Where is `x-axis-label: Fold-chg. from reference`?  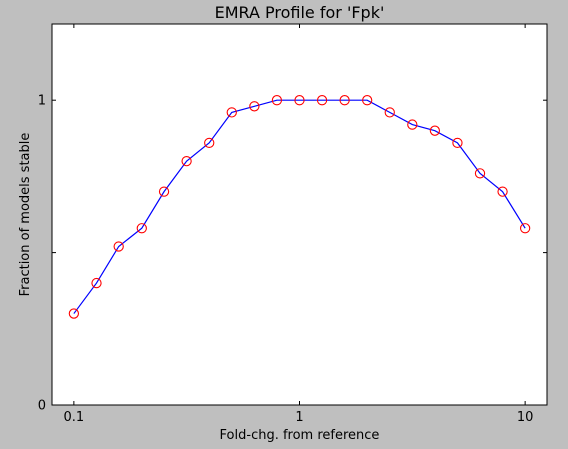 x-axis-label: Fold-chg. from reference is located at coordinates (300, 435).